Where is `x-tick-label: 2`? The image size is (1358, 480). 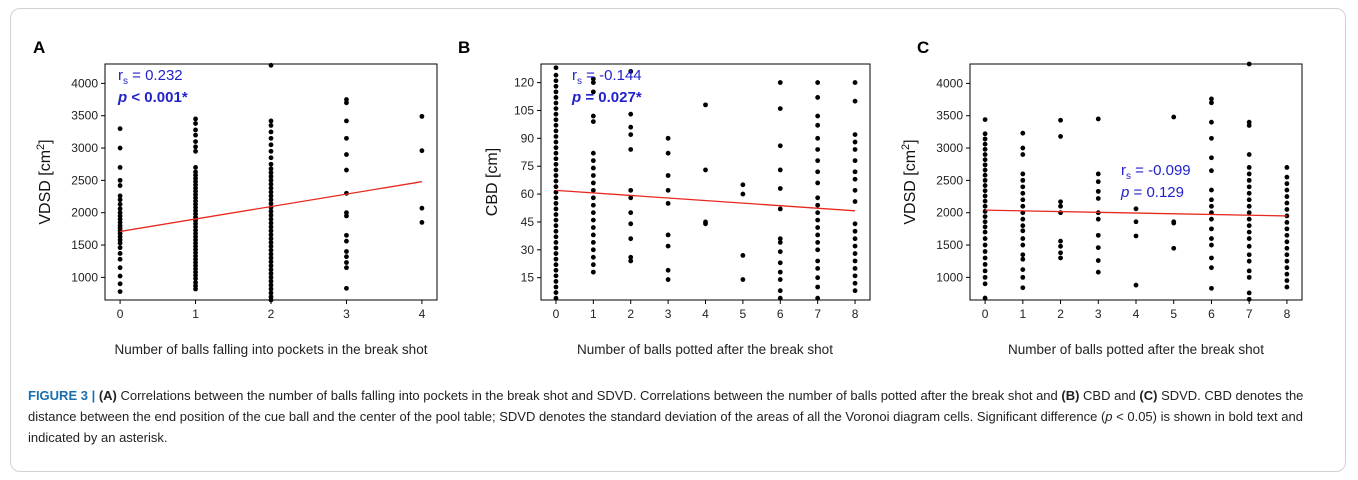
x-tick-label: 2 is located at coordinates (271, 314).